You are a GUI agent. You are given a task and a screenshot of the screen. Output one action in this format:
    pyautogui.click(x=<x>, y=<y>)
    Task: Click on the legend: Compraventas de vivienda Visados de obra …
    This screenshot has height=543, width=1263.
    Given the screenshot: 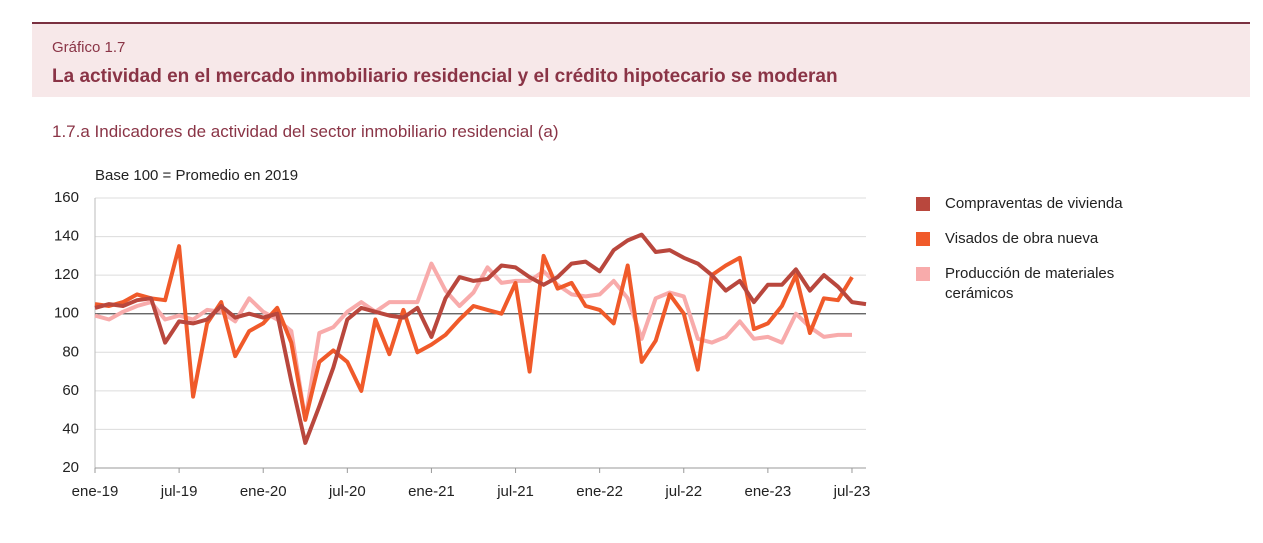 What is the action you would take?
    pyautogui.click(x=1036, y=256)
    